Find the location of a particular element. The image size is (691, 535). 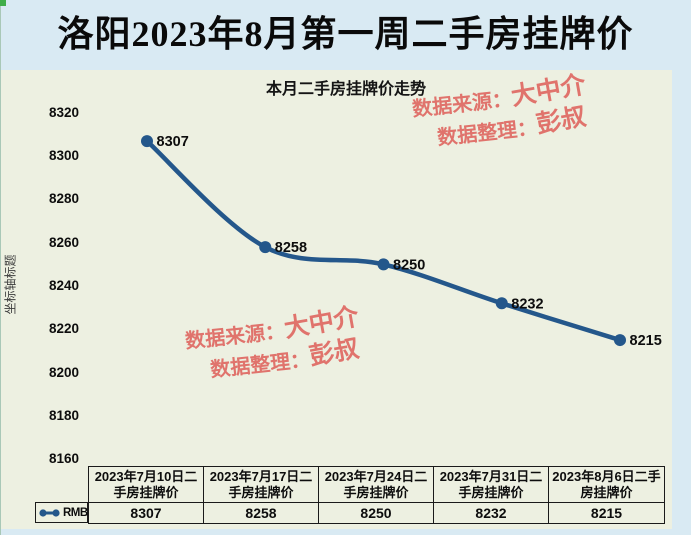

y-tick-label: 8240 is located at coordinates (63, 285).